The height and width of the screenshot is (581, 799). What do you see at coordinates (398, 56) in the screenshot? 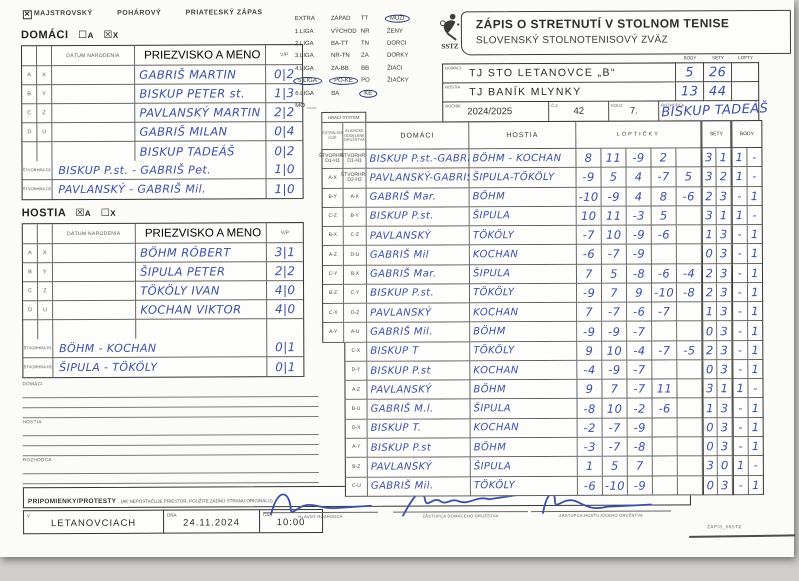
I see `category-option: DORKY` at bounding box center [398, 56].